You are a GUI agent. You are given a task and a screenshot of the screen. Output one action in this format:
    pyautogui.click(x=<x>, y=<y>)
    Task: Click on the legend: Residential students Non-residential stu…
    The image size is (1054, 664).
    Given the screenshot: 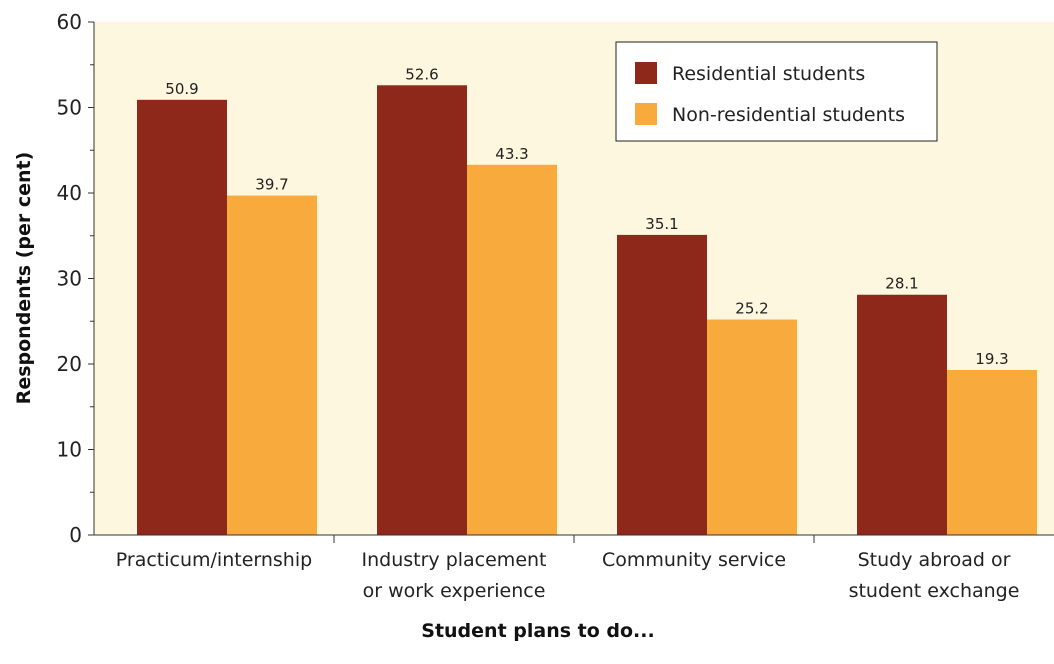 What is the action you would take?
    pyautogui.click(x=776, y=91)
    